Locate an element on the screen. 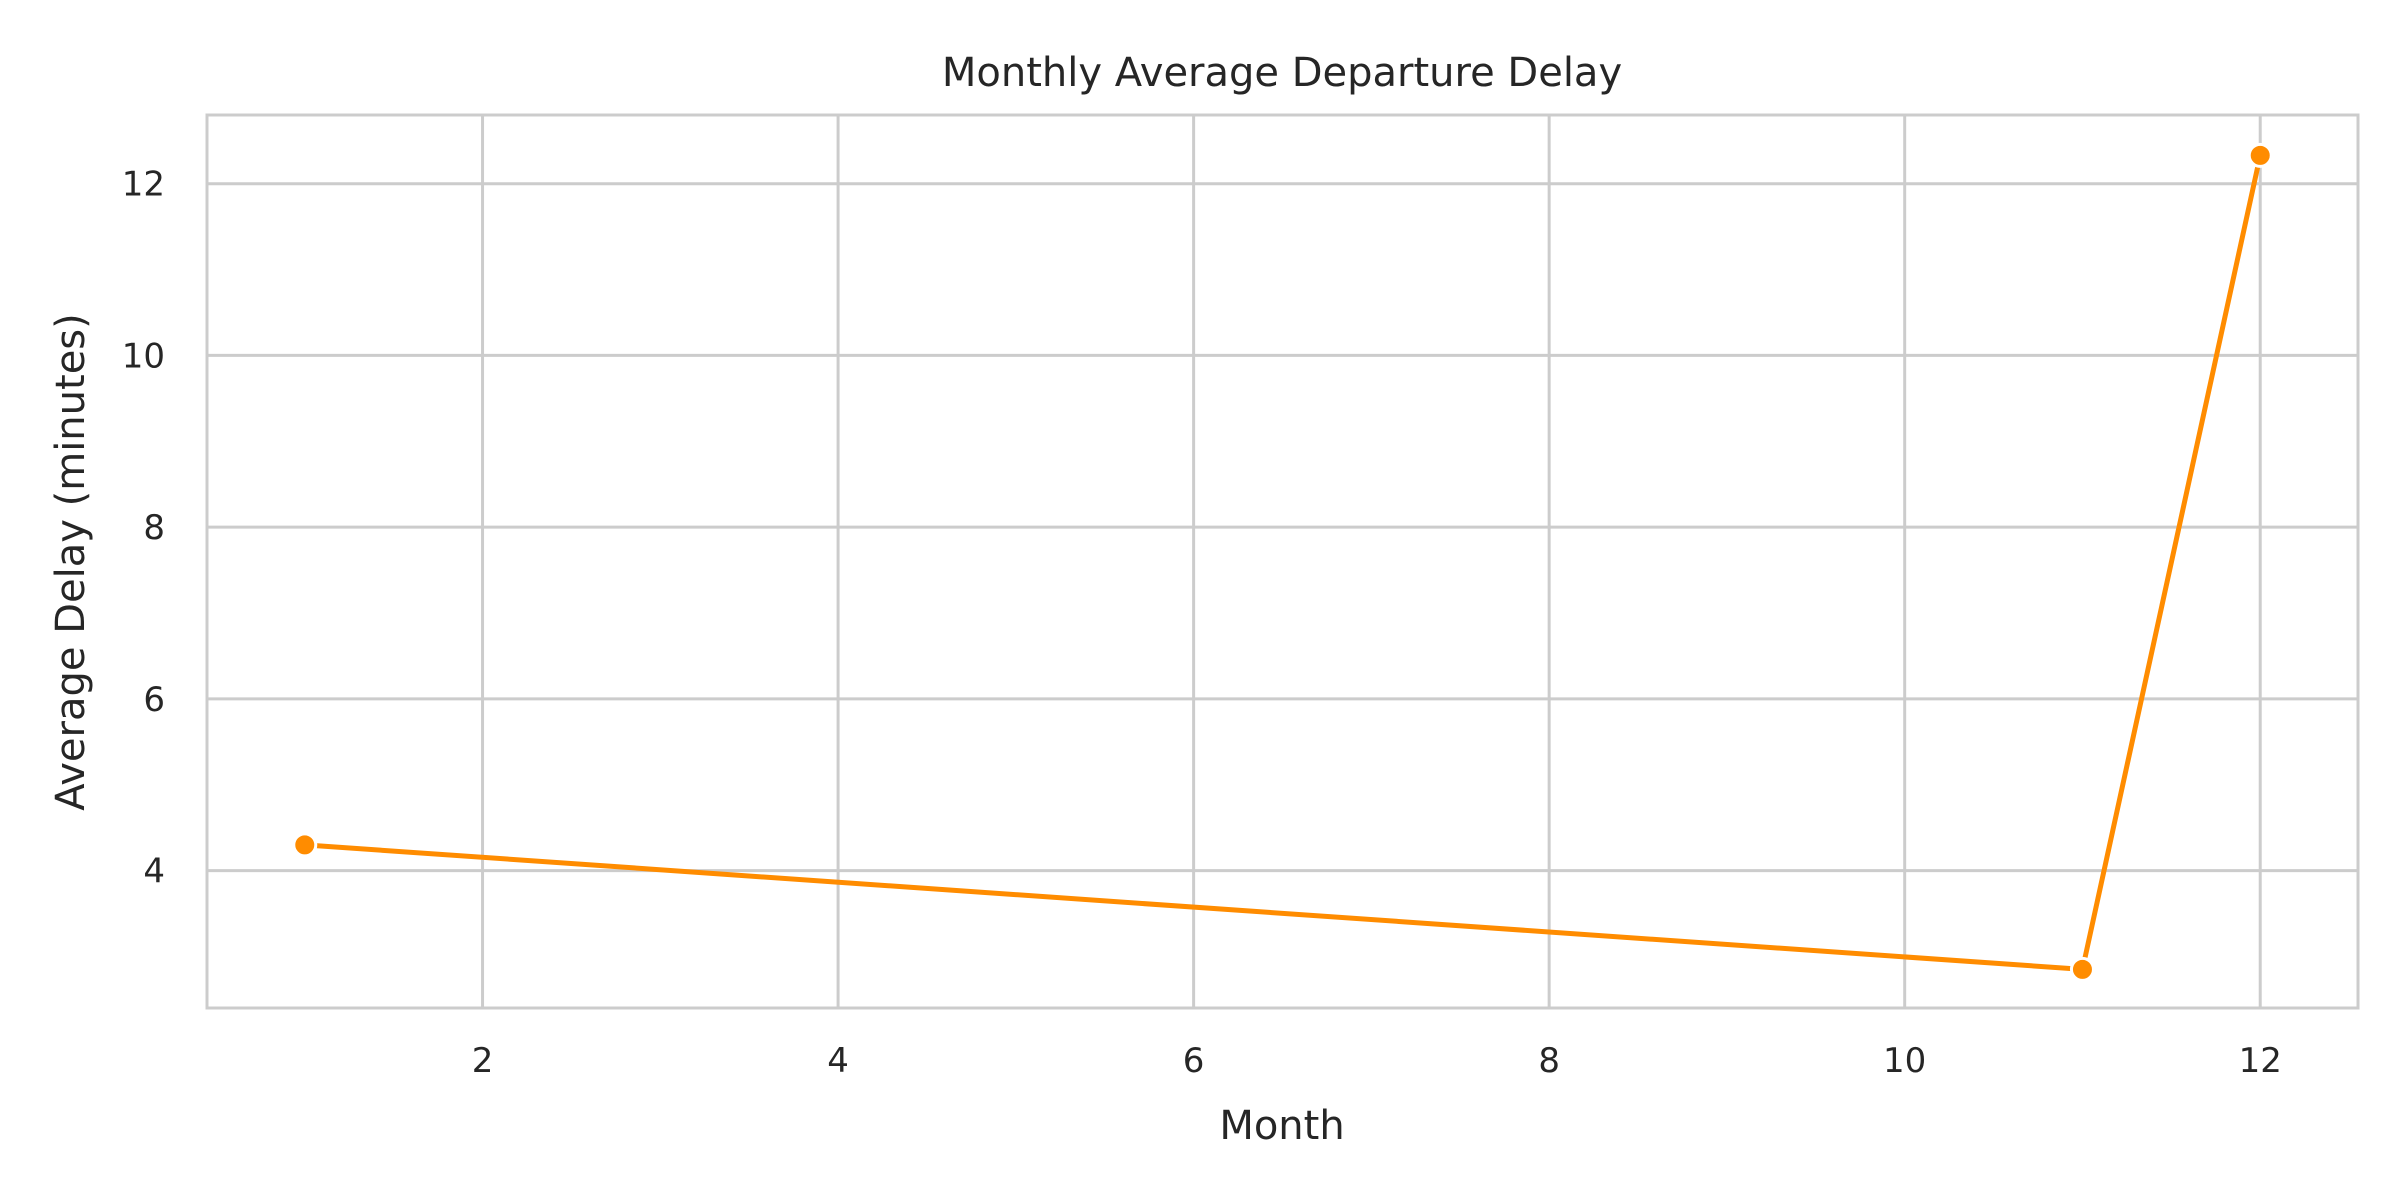 This screenshot has height=1204, width=2400. y-tick-label: 12 is located at coordinates (143, 185).